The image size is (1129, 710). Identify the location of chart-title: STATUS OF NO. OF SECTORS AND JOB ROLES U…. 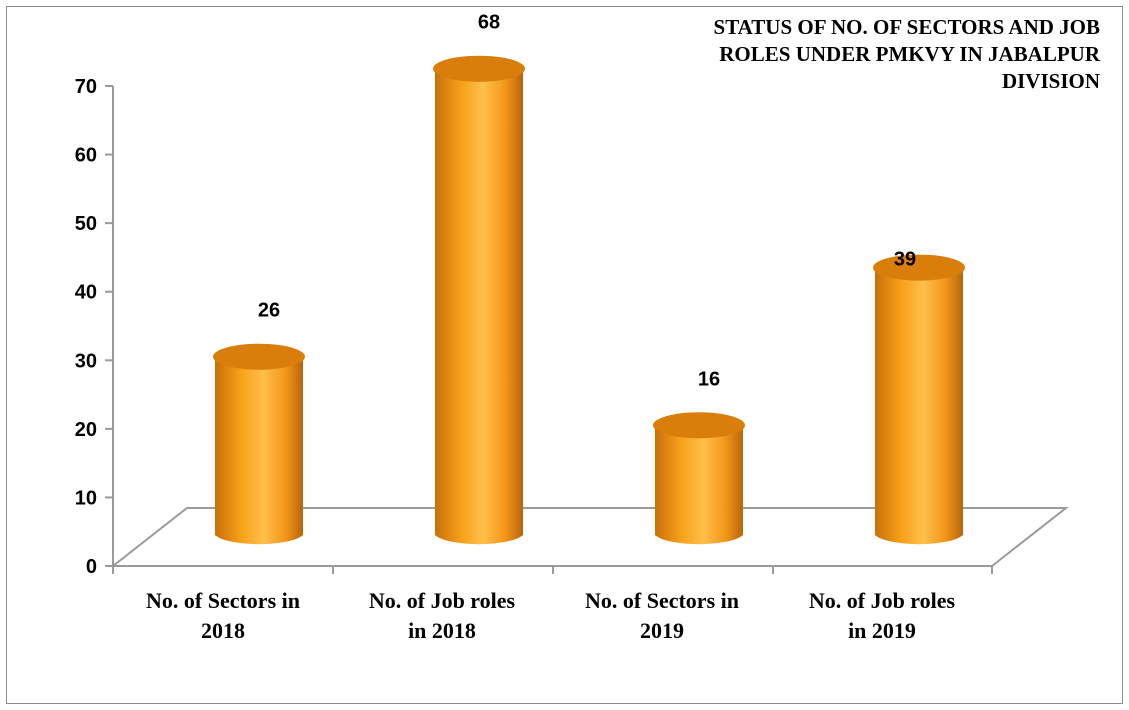
(906, 54).